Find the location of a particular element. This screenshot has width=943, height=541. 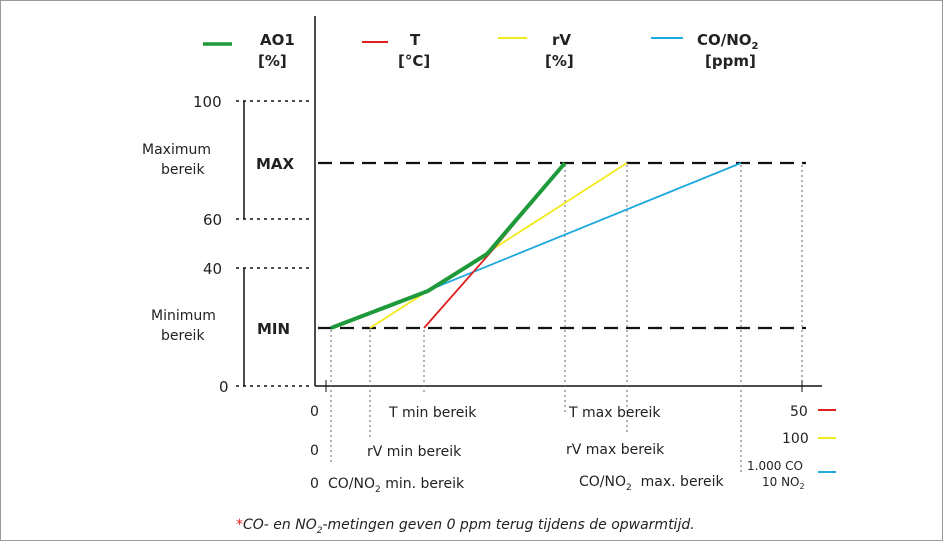

legend-label-conox-main: CO/NO is located at coordinates (724, 40).